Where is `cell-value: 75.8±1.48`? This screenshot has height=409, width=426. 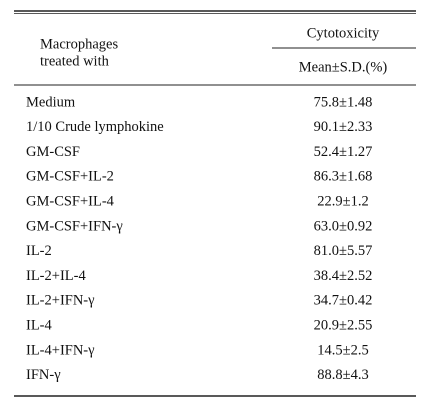 cell-value: 75.8±1.48 is located at coordinates (343, 102).